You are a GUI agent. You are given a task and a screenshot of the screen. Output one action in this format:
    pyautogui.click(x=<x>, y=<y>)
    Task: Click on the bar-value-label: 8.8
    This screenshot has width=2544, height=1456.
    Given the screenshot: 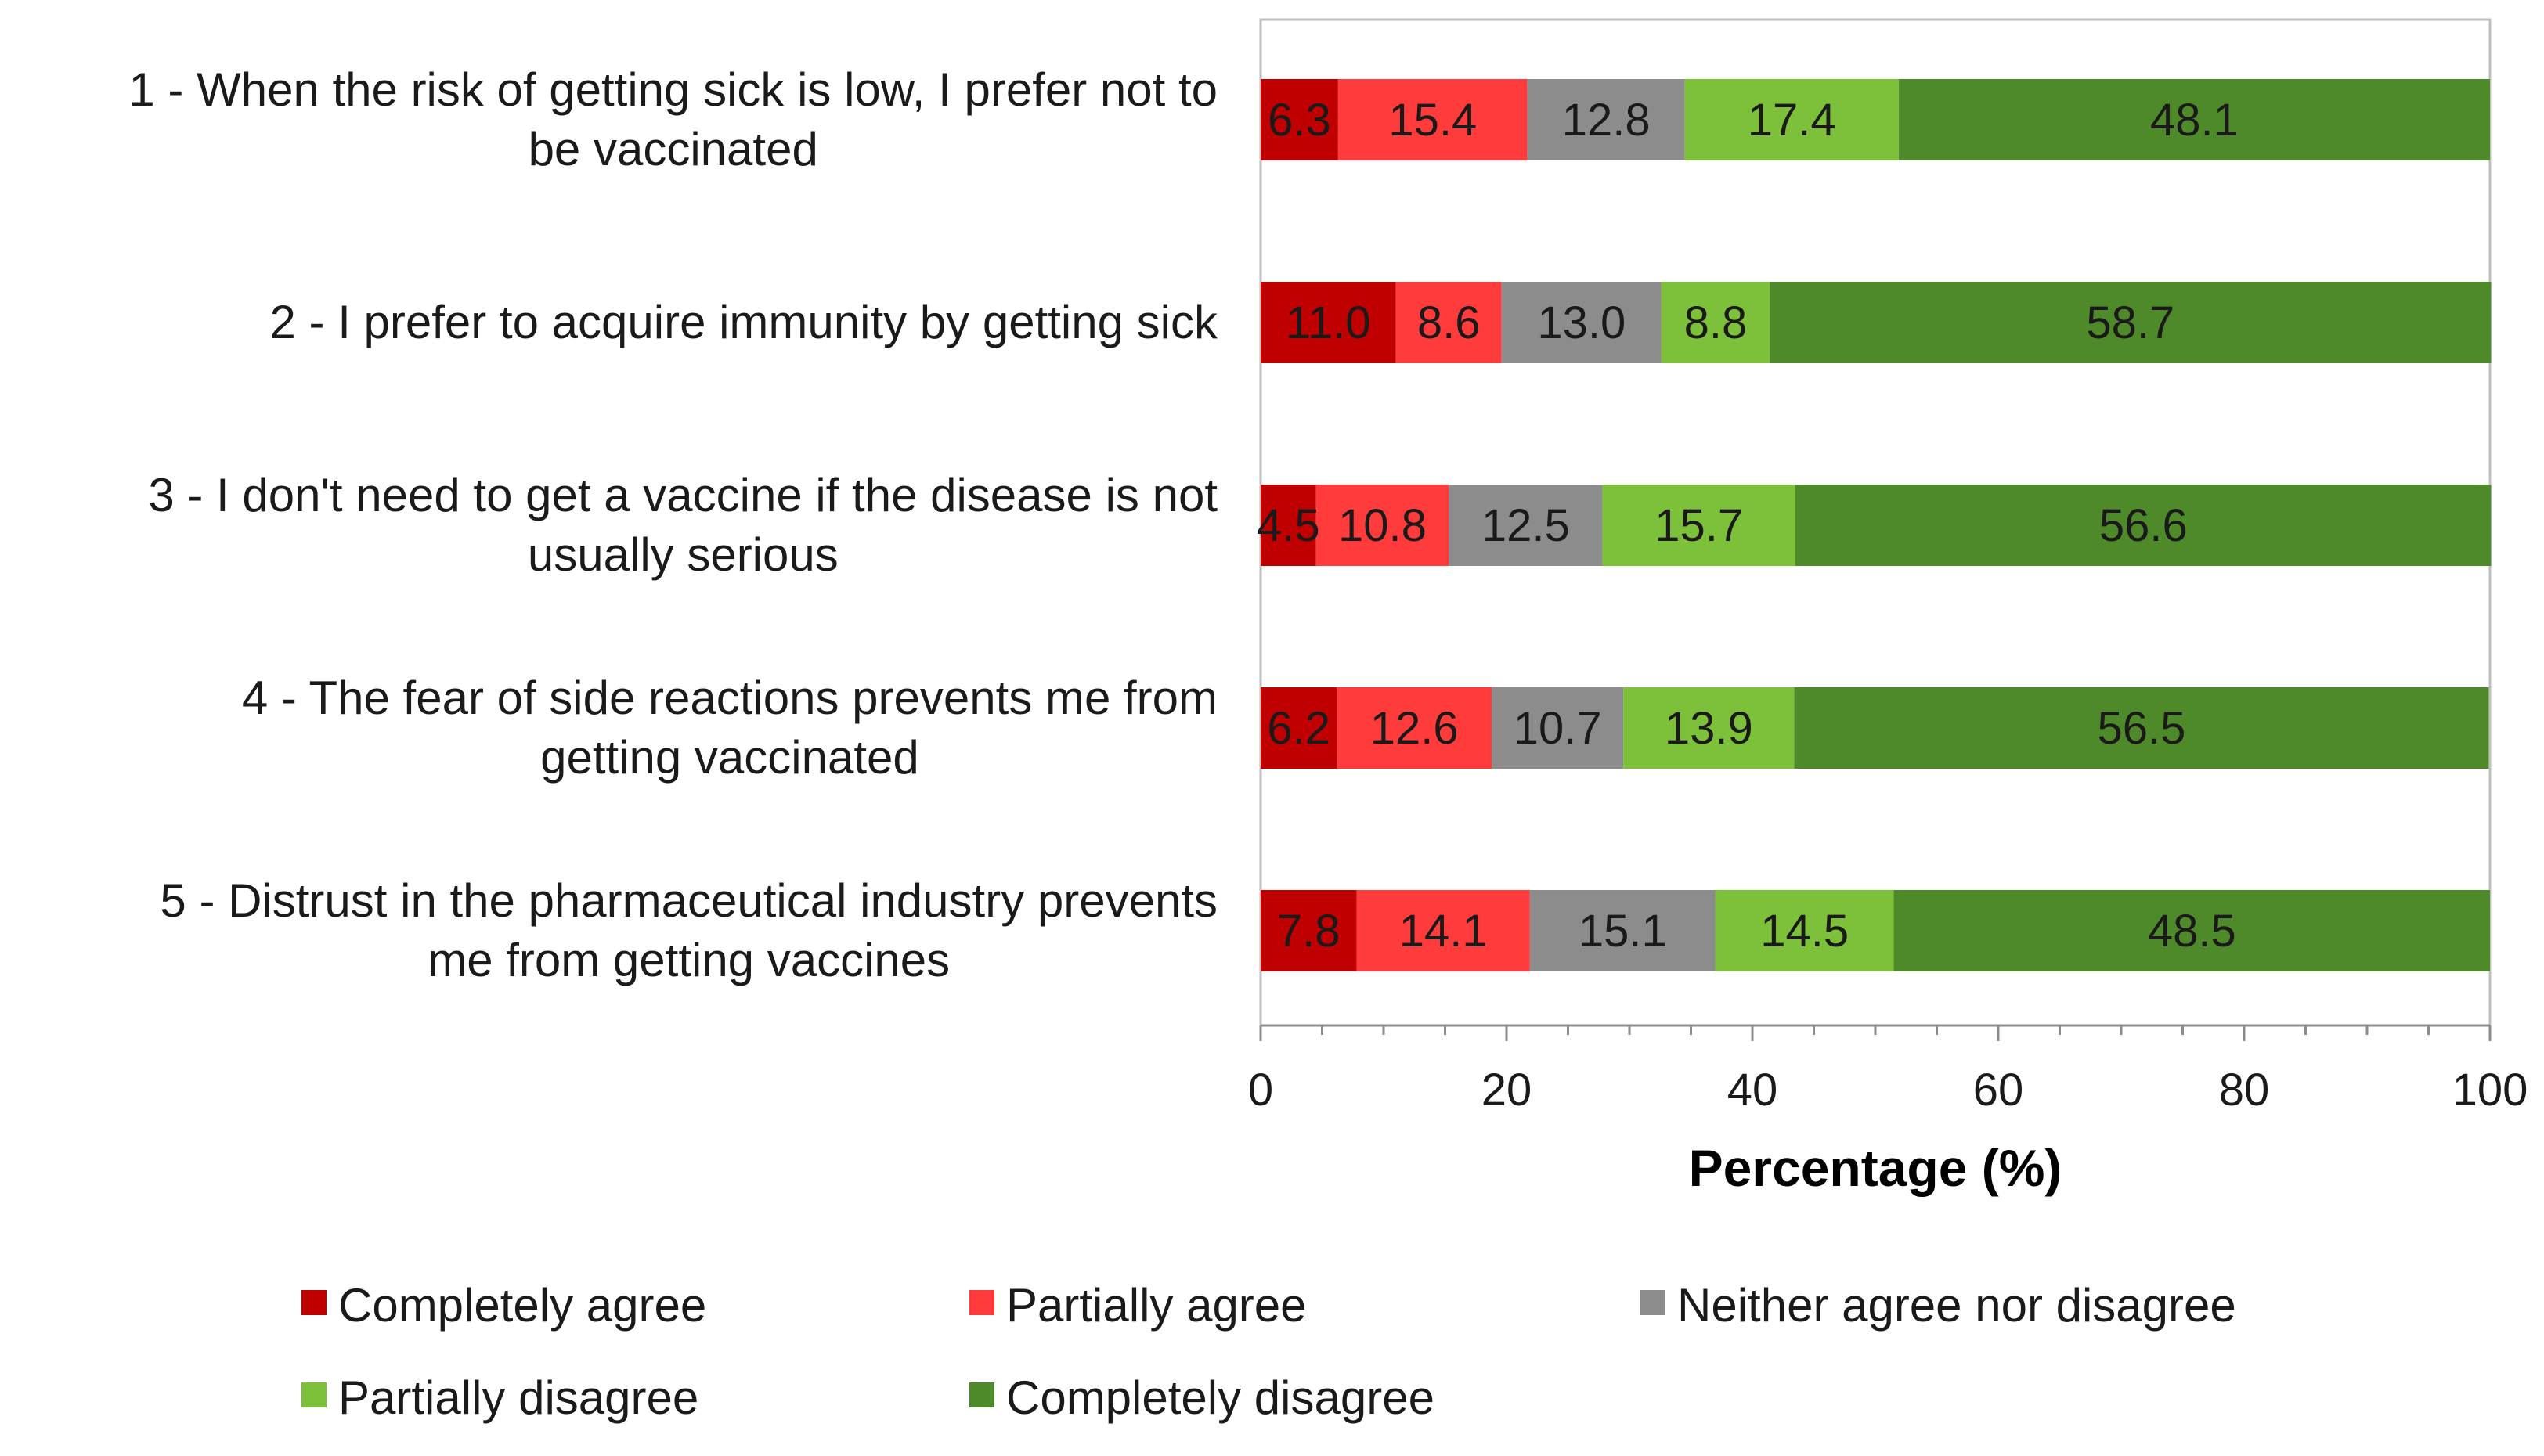 What is the action you would take?
    pyautogui.click(x=1716, y=322)
    